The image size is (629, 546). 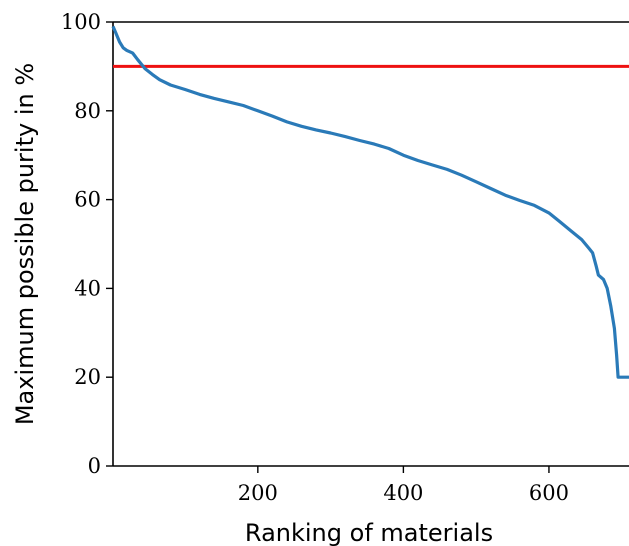 What do you see at coordinates (87, 288) in the screenshot?
I see `y-tick-label-40: 40` at bounding box center [87, 288].